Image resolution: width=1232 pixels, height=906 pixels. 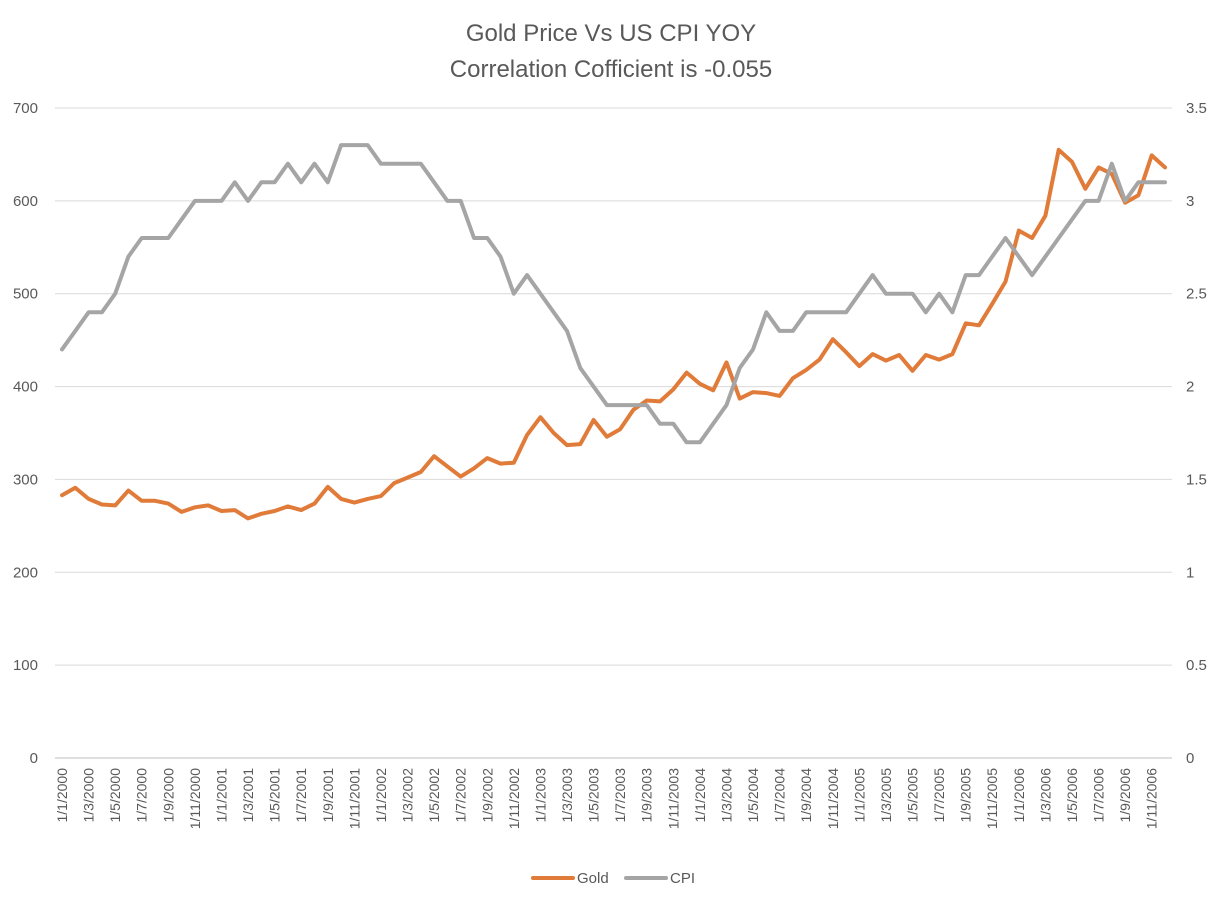 I want to click on x-tick-label: 1/7/2003, so click(x=620, y=795).